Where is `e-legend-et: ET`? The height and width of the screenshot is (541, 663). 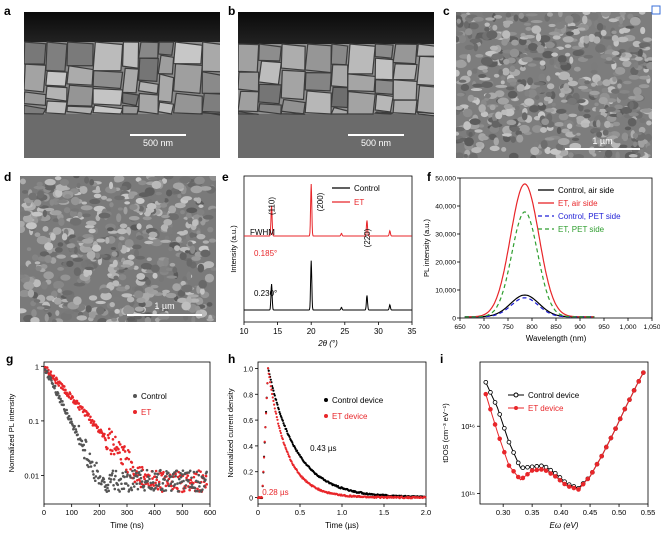
e-legend-et: ET is located at coordinates (359, 202).